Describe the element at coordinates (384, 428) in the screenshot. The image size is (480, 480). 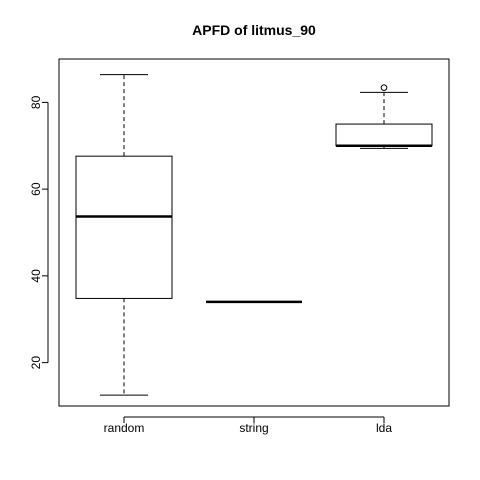
I see `x-tick-label: lda` at that location.